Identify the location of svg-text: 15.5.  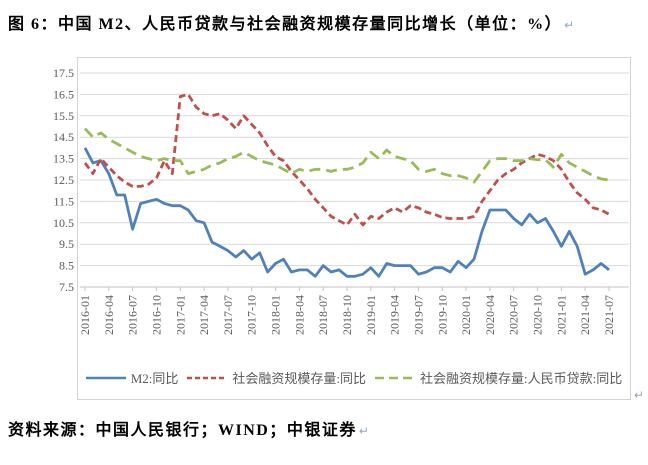
(63, 116).